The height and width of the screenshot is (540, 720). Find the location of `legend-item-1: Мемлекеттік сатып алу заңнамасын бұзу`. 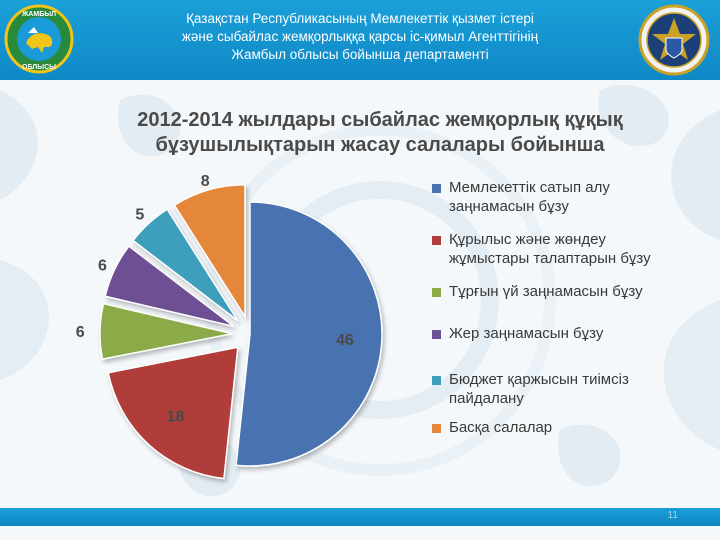

legend-item-1: Мемлекеттік сатып алу заңнамасын бұзу is located at coordinates (560, 197).